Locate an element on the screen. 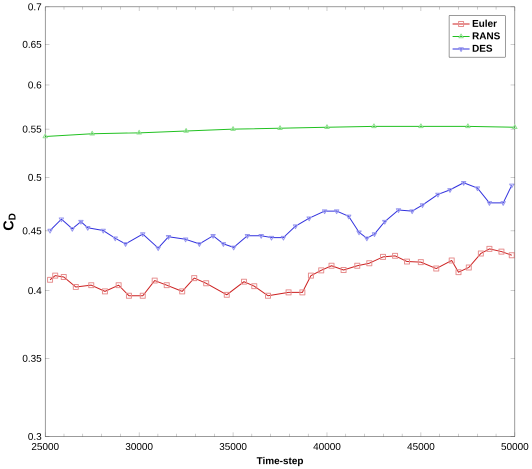 This screenshot has width=532, height=469. y-tick-label: 0.3 is located at coordinates (35, 436).